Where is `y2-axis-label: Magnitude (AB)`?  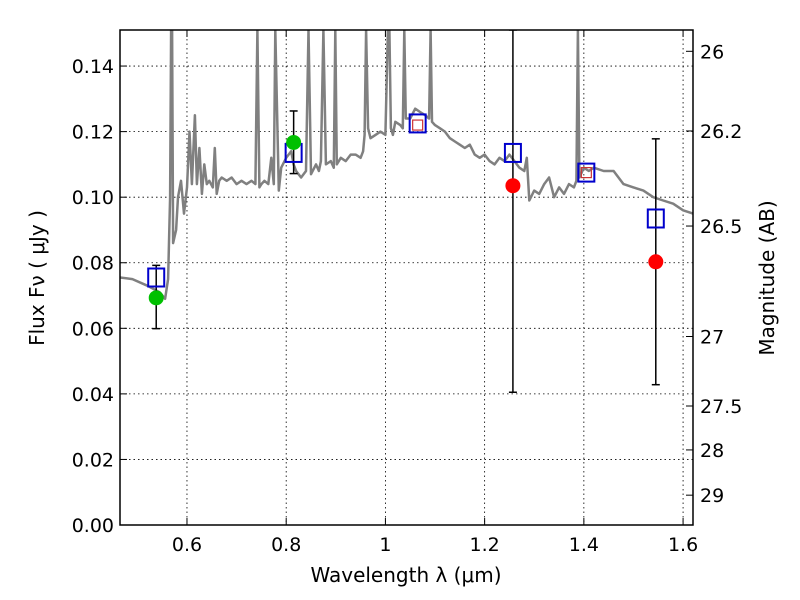 y2-axis-label: Magnitude (AB) is located at coordinates (767, 277).